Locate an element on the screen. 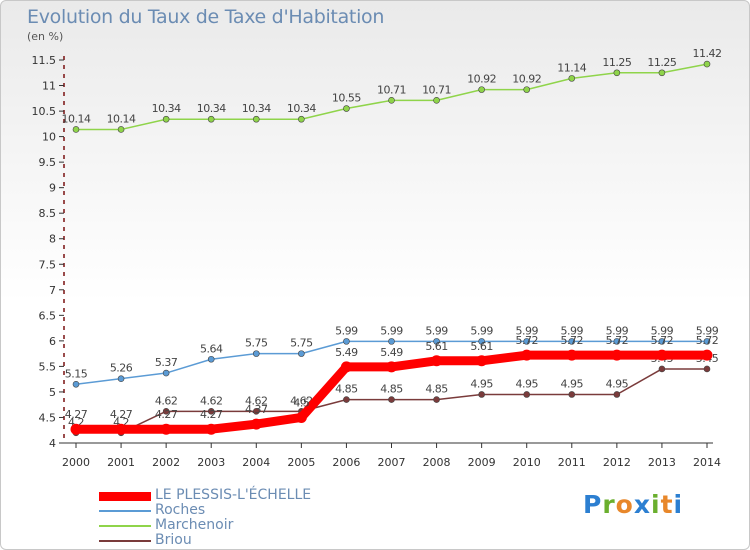 The height and width of the screenshot is (550, 750). y-tick-label: 10.5 is located at coordinates (44, 111).